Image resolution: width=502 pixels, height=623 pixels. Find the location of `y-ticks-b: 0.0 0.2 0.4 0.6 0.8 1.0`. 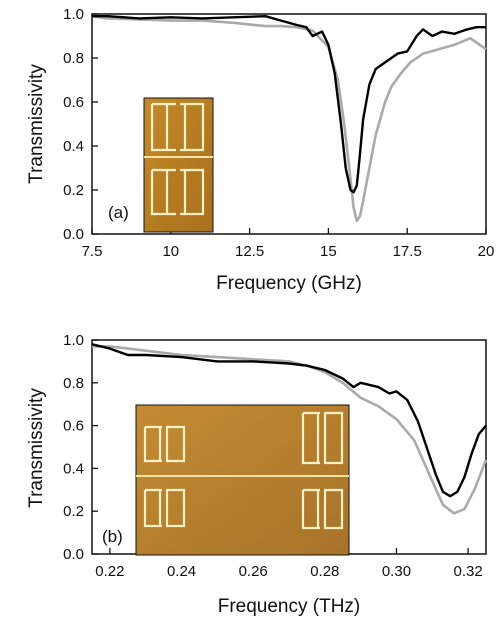

y-ticks-b: 0.0 0.2 0.4 0.6 0.8 1.0 is located at coordinates (80, 447).